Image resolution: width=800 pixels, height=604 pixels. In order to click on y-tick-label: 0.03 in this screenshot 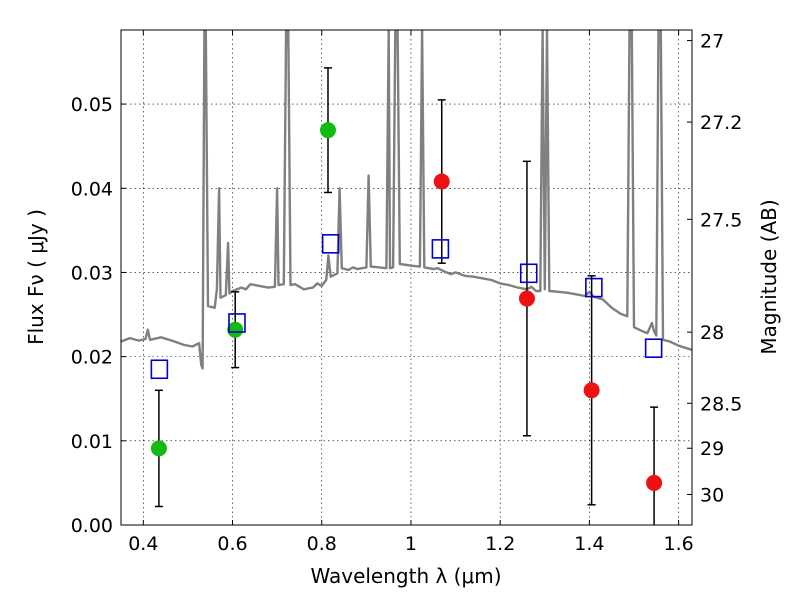, I will do `click(92, 273)`.